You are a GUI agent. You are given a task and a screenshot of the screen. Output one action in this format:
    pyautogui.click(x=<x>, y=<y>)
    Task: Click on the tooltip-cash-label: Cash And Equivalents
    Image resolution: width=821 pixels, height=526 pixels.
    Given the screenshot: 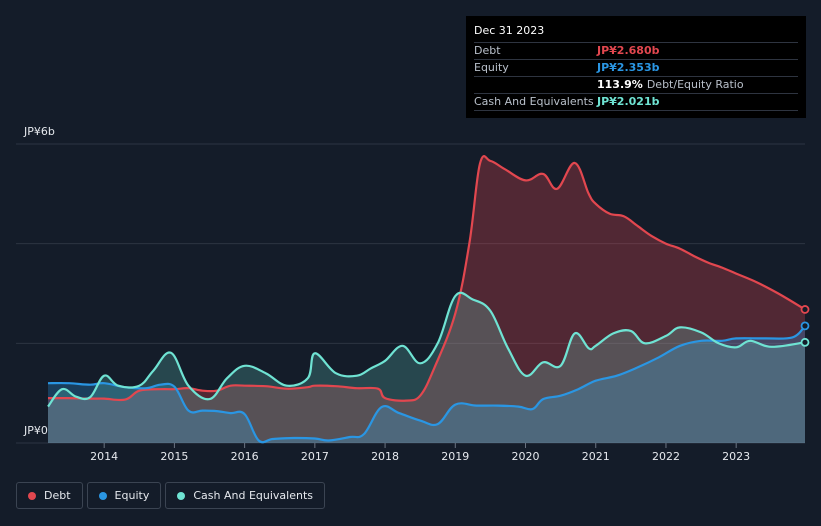 What is the action you would take?
    pyautogui.click(x=534, y=101)
    